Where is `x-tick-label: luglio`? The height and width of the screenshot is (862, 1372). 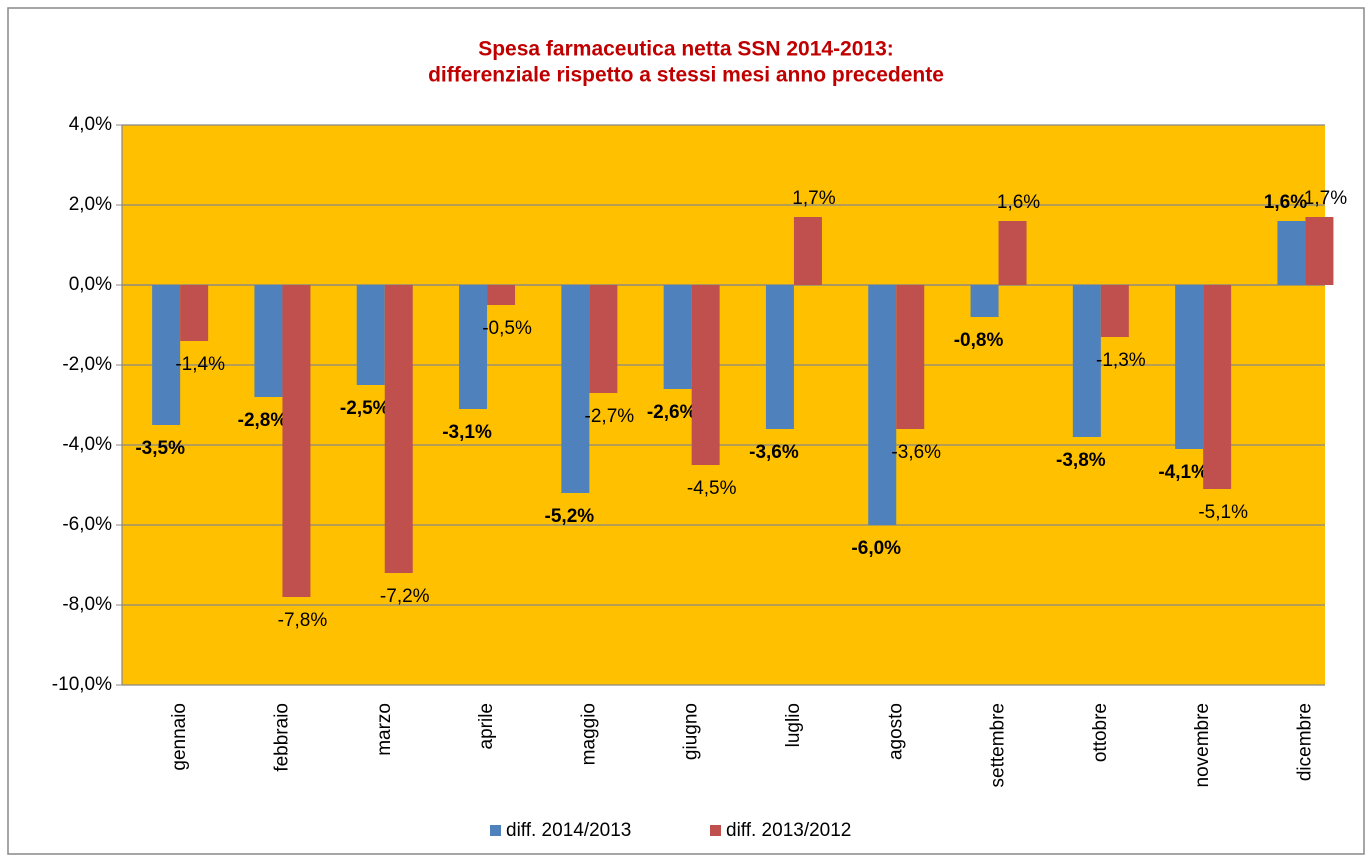 x-tick-label: luglio is located at coordinates (793, 725).